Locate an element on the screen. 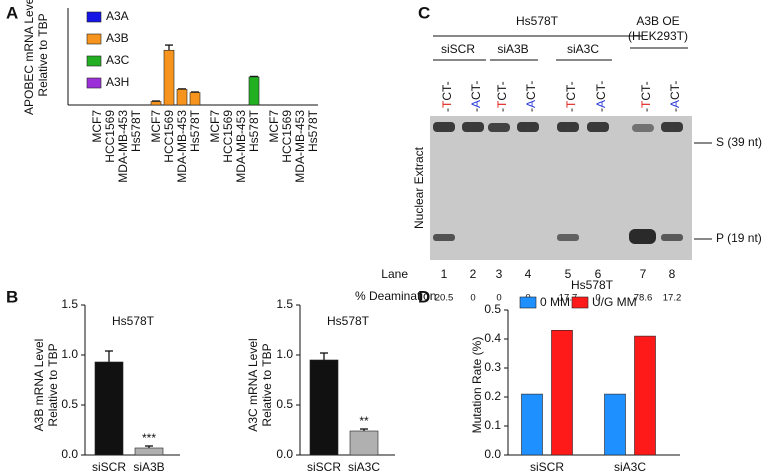 This screenshot has width=778, height=472. deamination-value: 20.5 is located at coordinates (444, 298).